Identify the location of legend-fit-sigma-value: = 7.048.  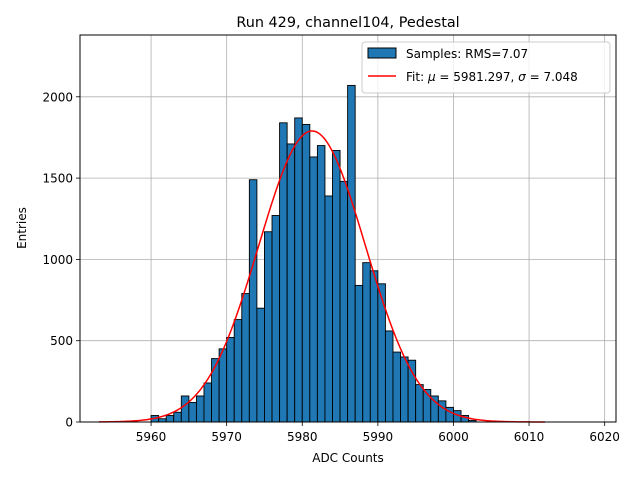
(552, 77).